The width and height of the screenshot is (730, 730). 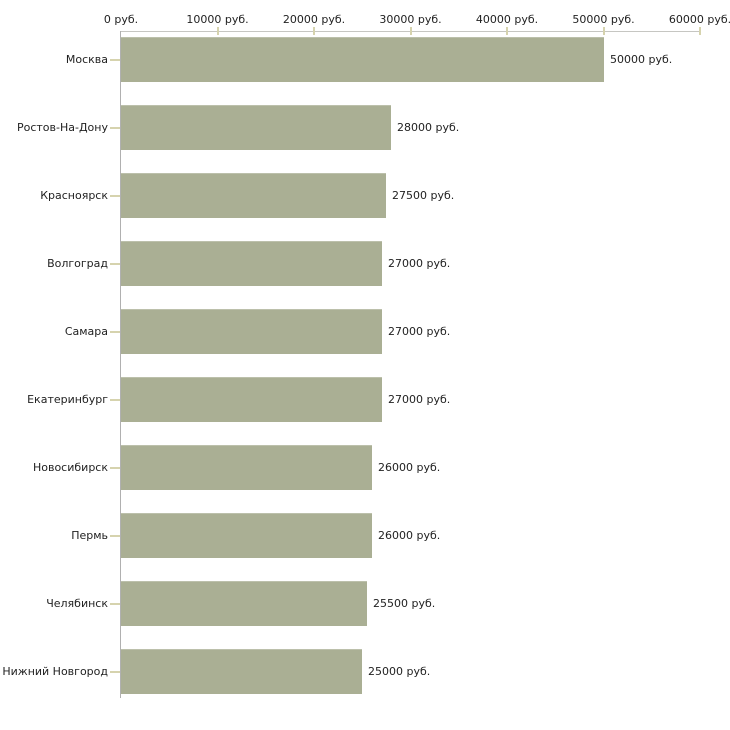 What do you see at coordinates (120, 364) in the screenshot?
I see `y-axis-line` at bounding box center [120, 364].